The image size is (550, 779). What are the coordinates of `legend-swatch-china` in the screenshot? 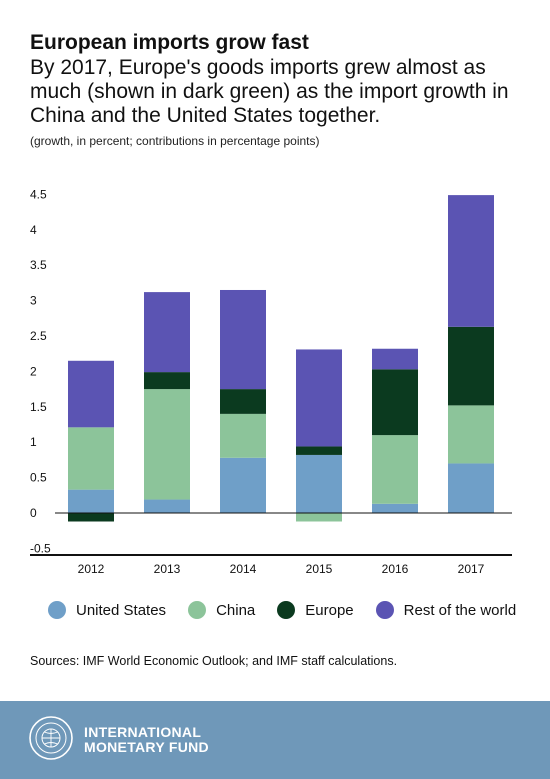 It's located at (197, 610).